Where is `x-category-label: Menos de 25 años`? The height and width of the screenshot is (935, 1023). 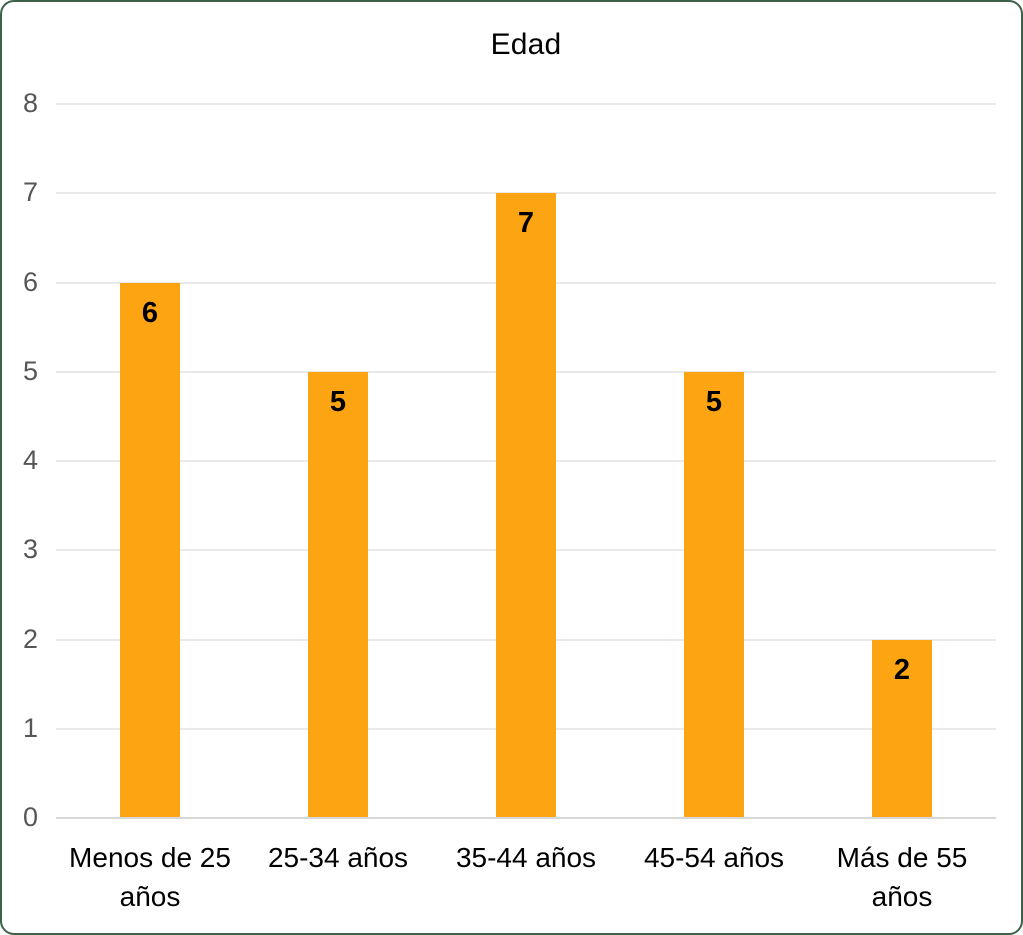 x-category-label: Menos de 25 años is located at coordinates (150, 877).